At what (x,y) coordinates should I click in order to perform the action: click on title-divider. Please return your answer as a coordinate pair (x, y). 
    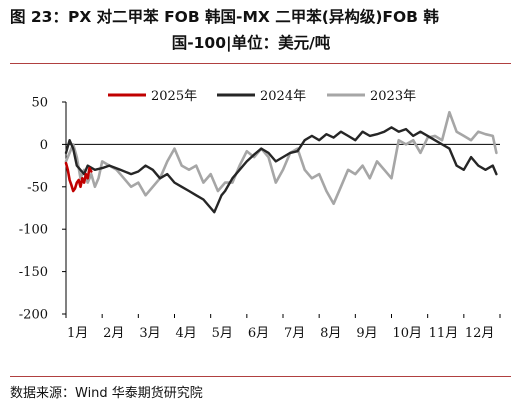
    Looking at the image, I should click on (260, 63).